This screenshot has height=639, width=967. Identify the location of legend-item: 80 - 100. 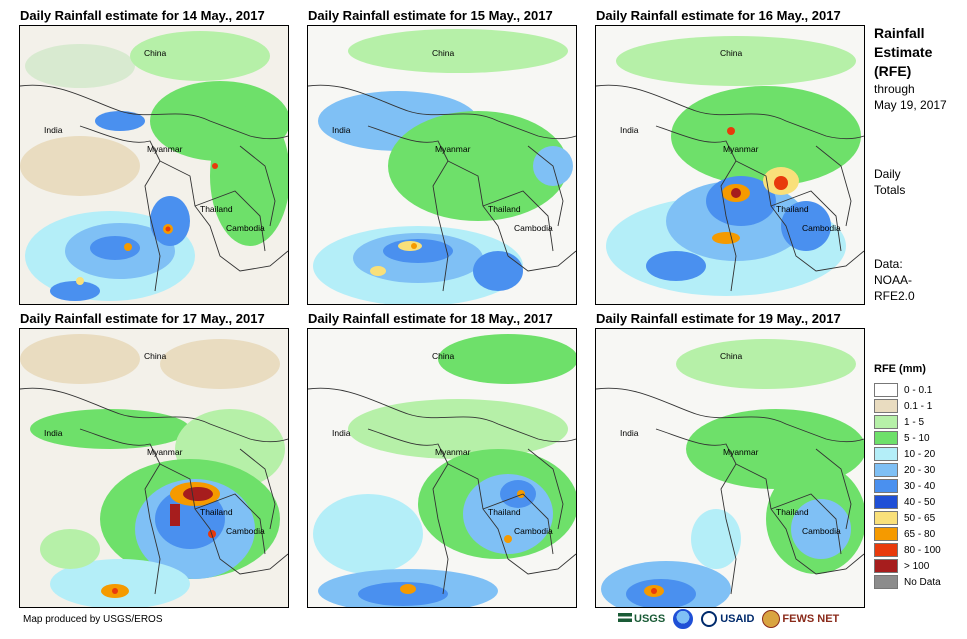
(907, 550).